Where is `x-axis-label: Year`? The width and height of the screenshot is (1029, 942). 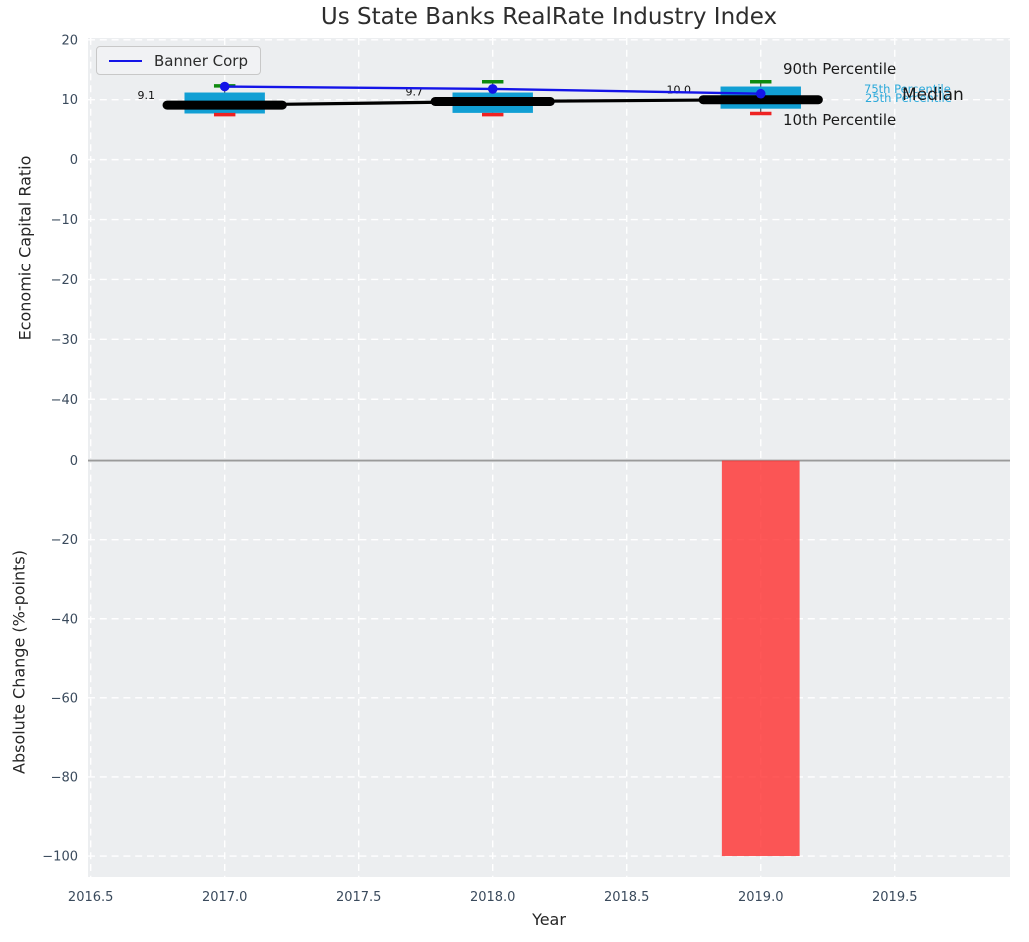
x-axis-label: Year is located at coordinates (549, 919).